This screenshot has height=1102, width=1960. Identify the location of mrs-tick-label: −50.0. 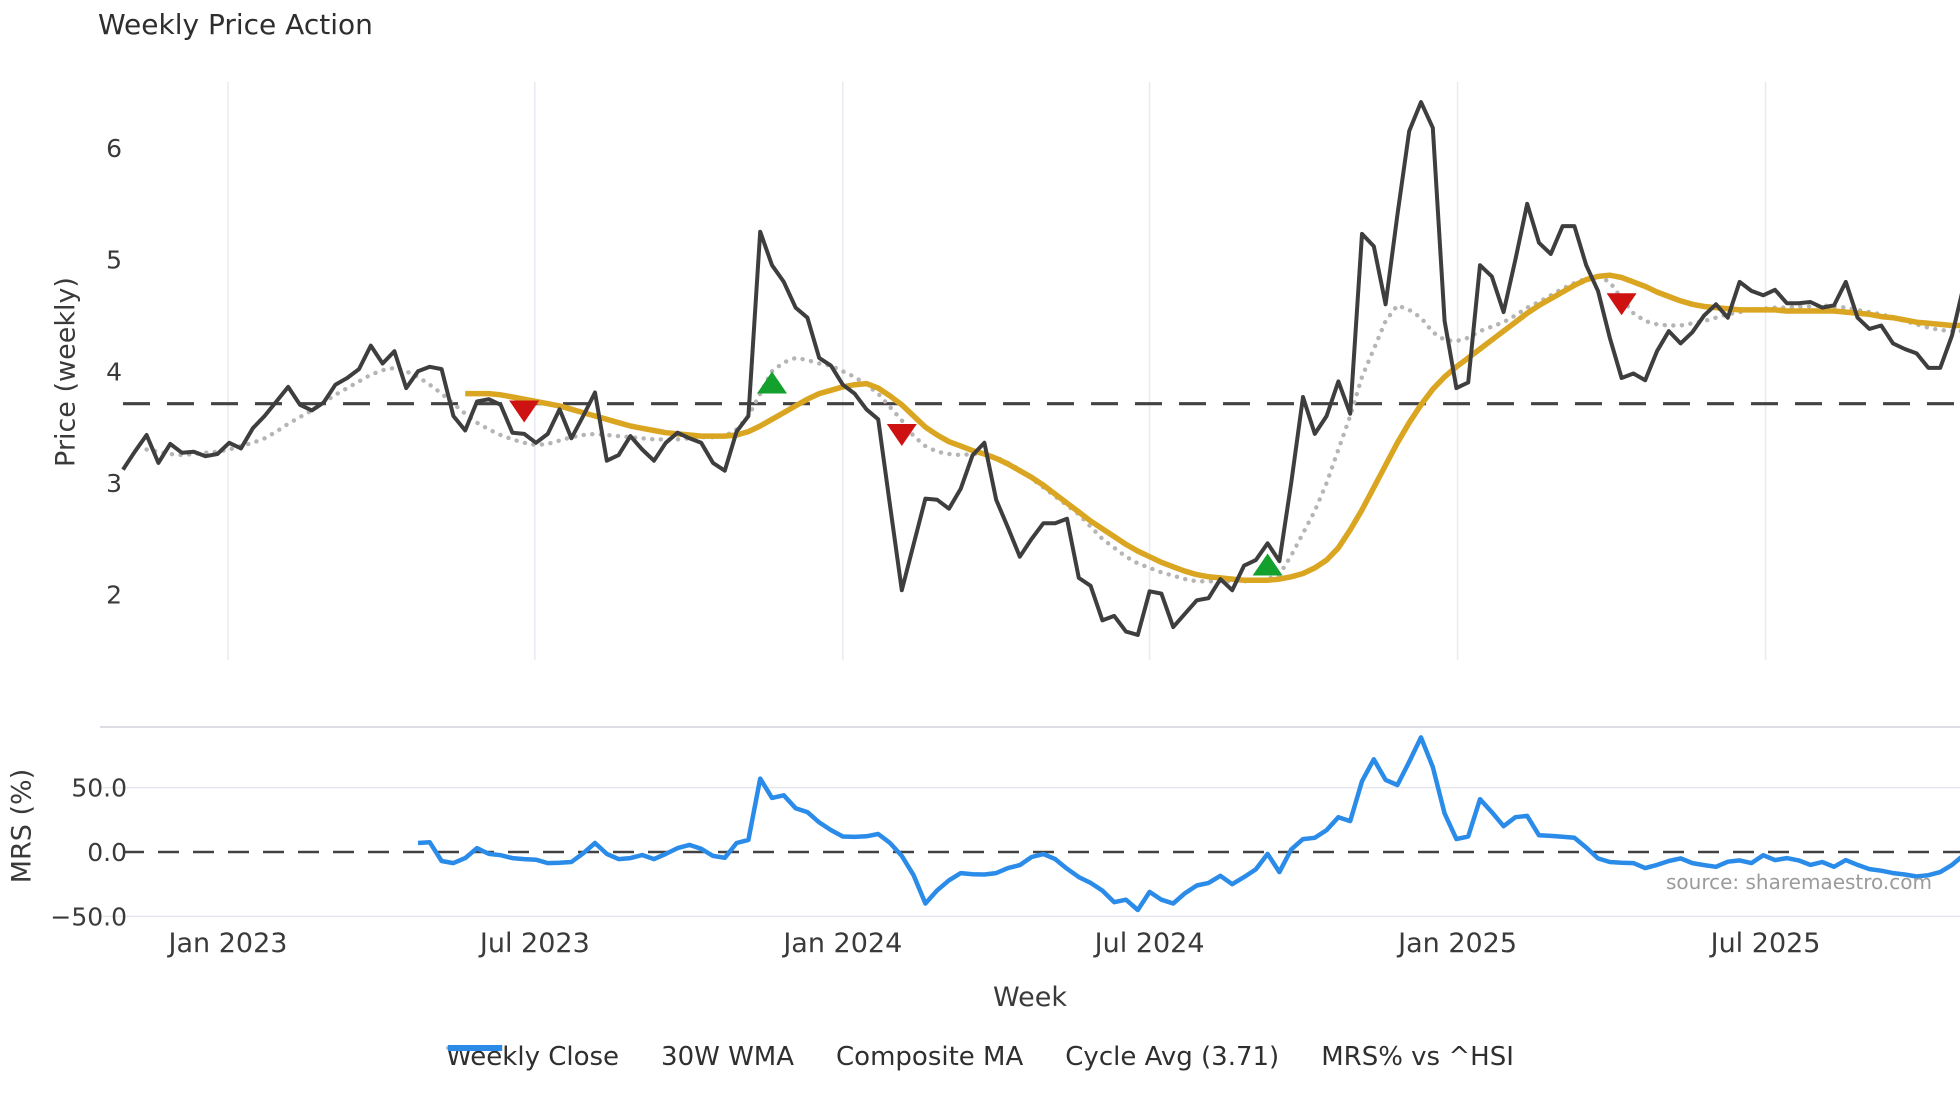
(88, 916).